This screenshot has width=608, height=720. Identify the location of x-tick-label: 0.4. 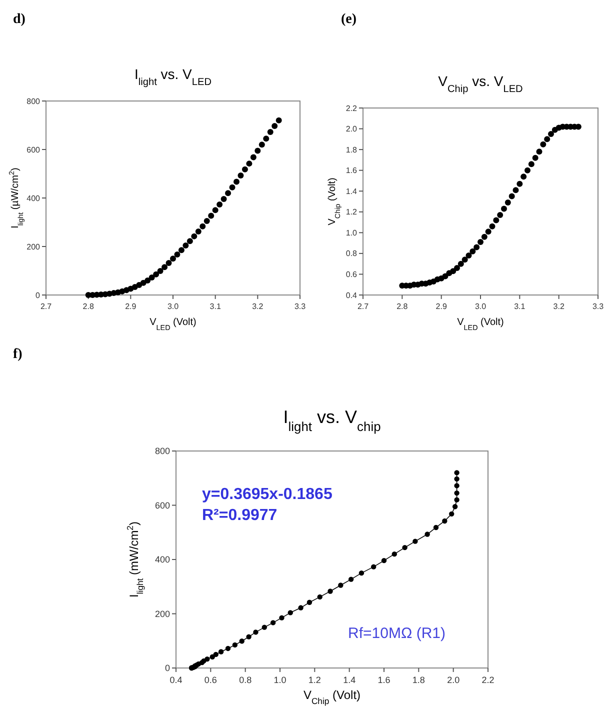
(176, 680).